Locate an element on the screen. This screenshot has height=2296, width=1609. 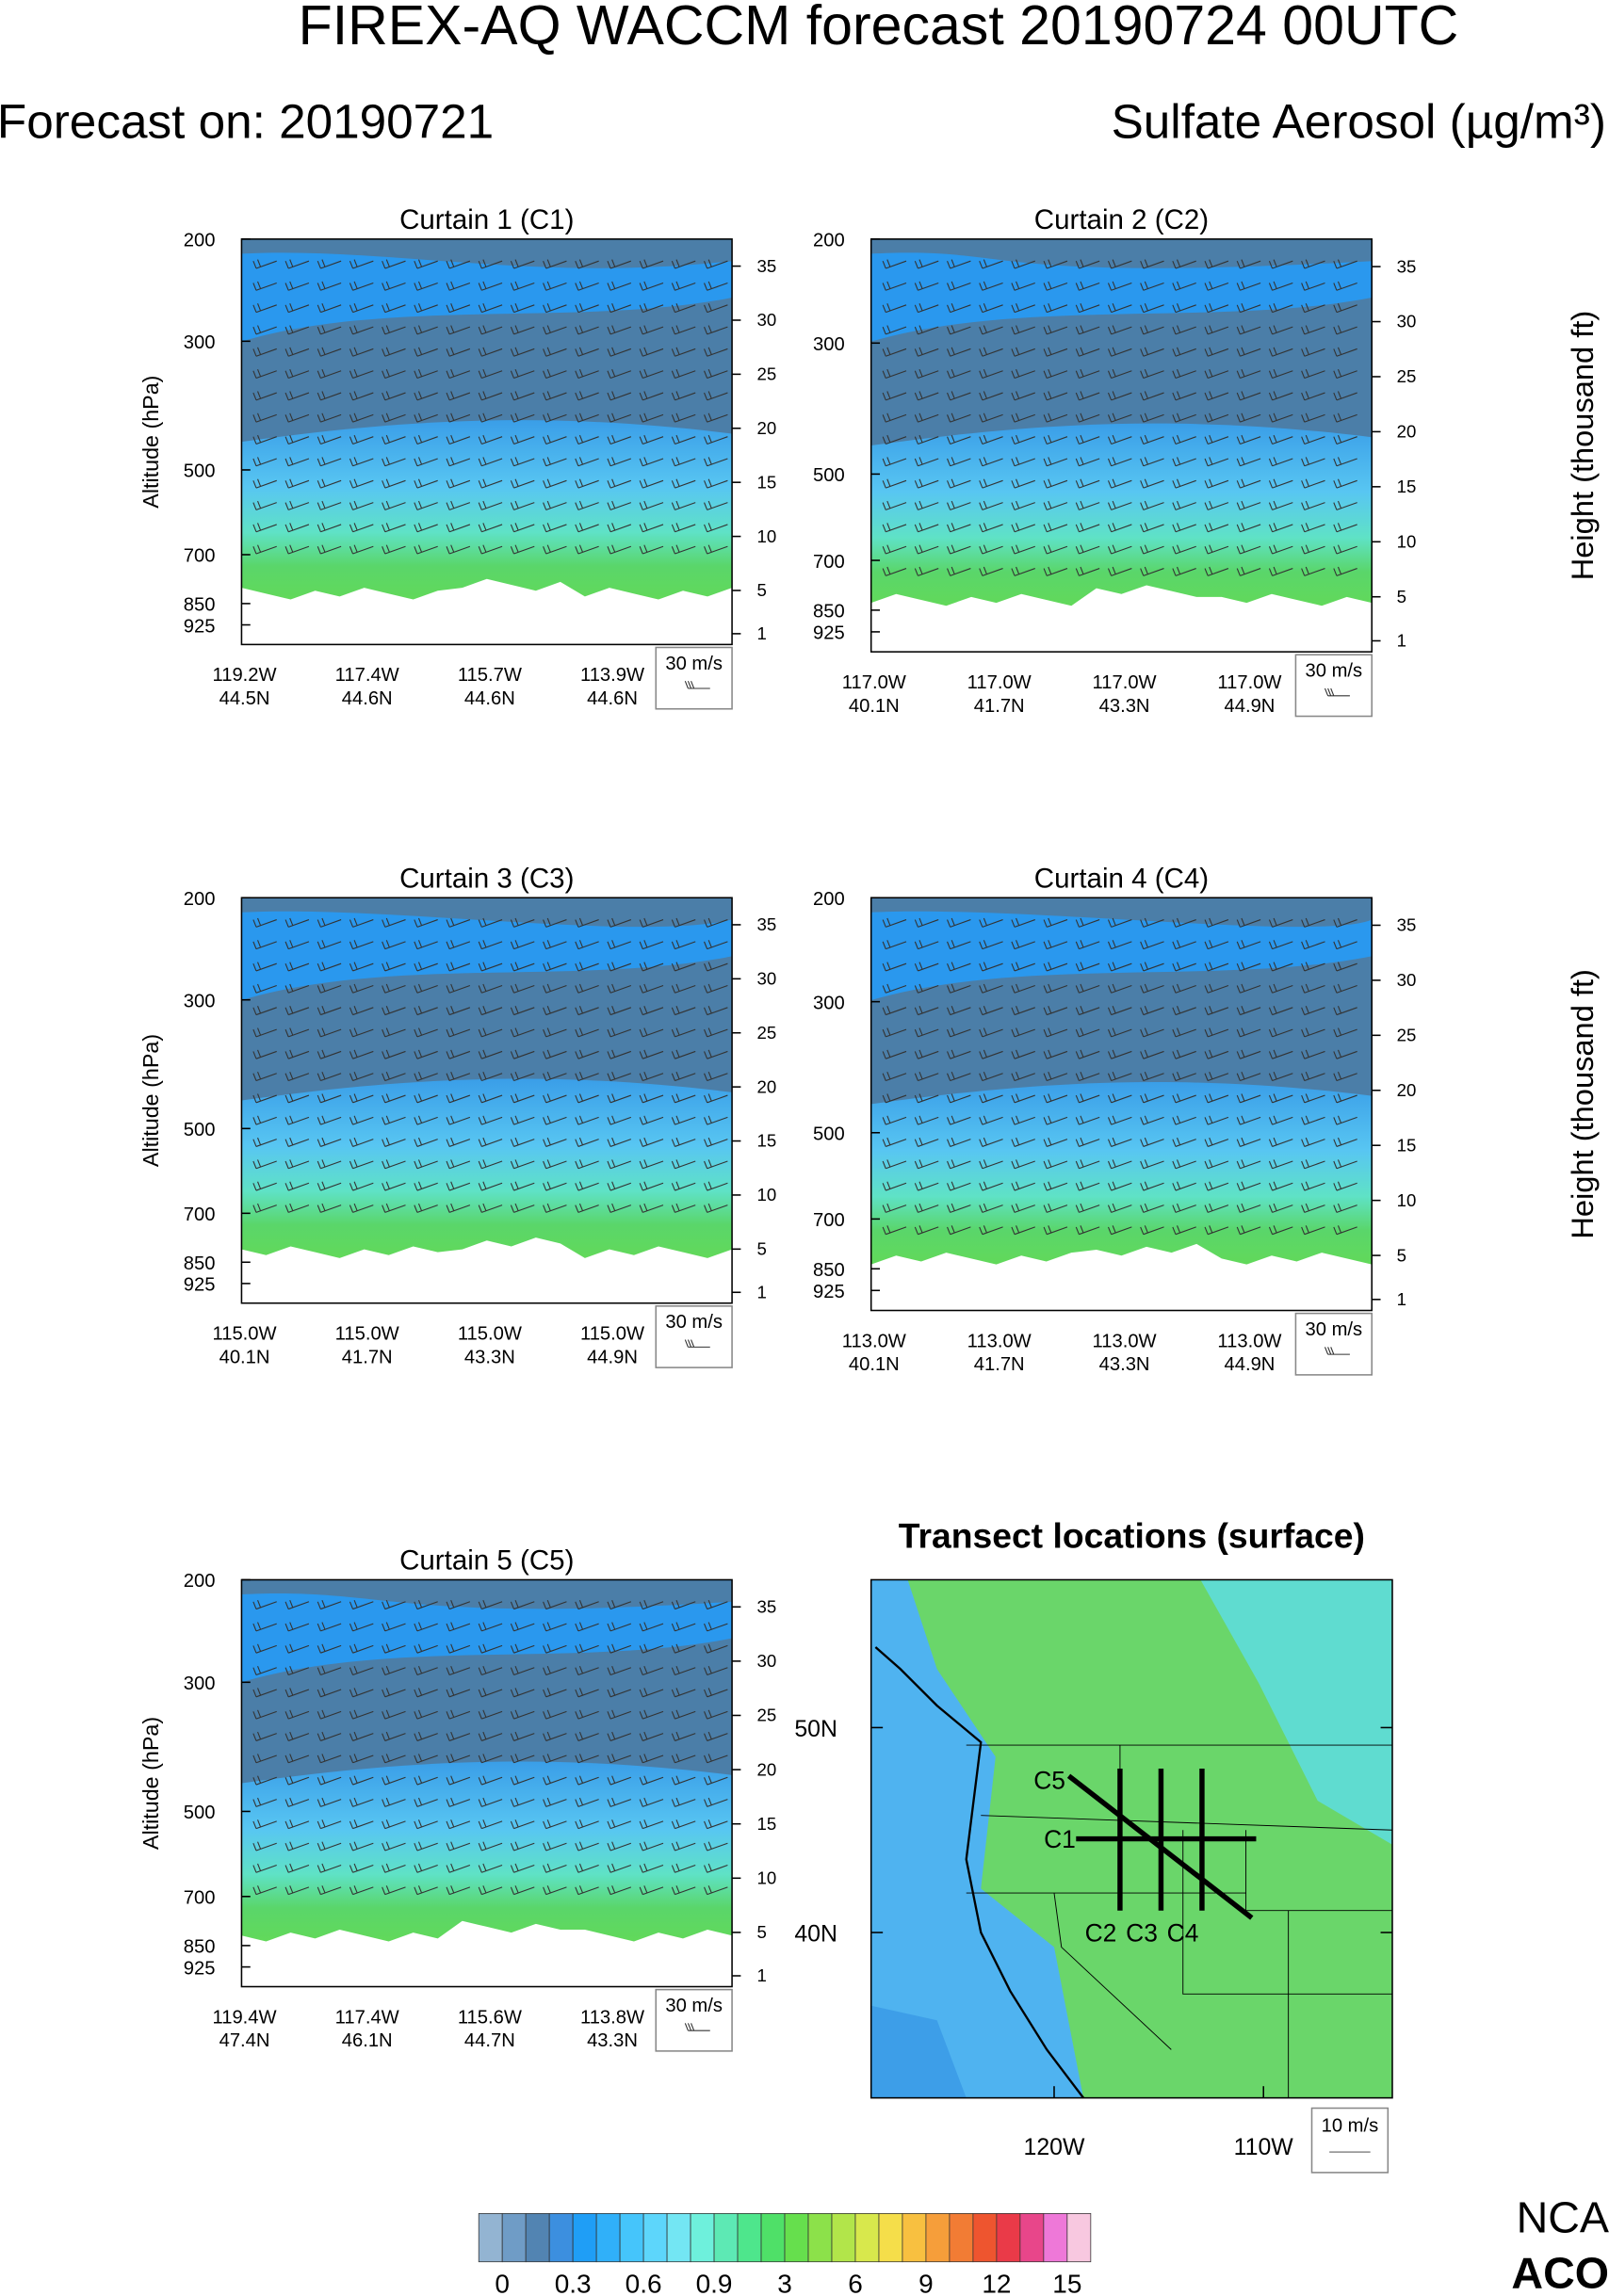
wind-legend-box is located at coordinates (1350, 2140).